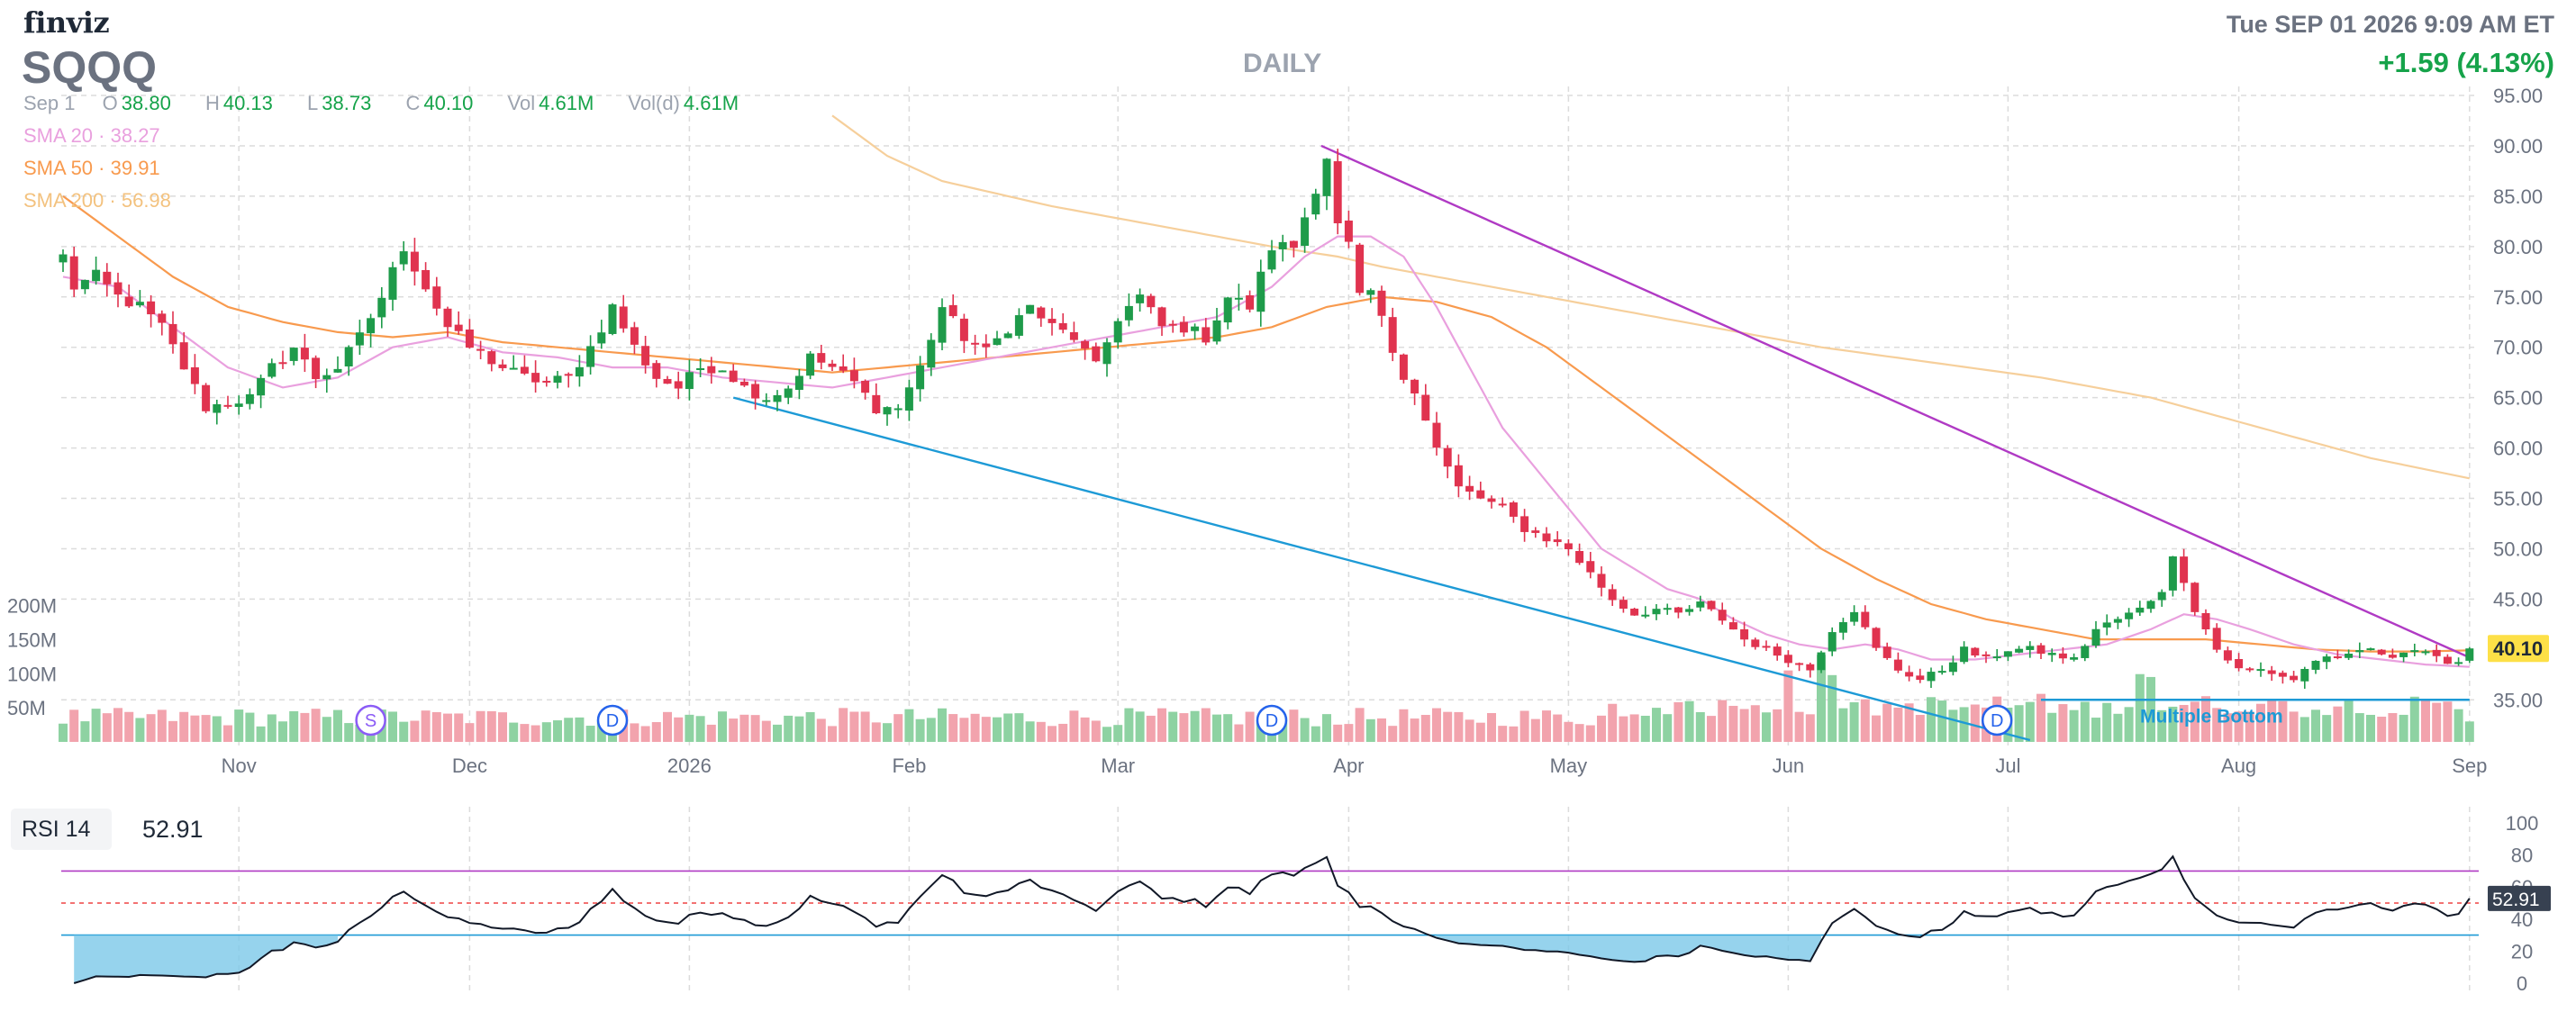 This screenshot has height=1012, width=2576. I want to click on sma20-legend: SMA 20 · 38.27, so click(91, 135).